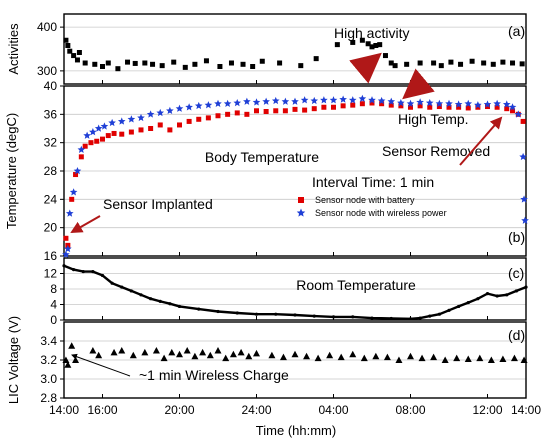  What do you see at coordinates (51, 114) in the screenshot?
I see `y-tick-label: 36` at bounding box center [51, 114].